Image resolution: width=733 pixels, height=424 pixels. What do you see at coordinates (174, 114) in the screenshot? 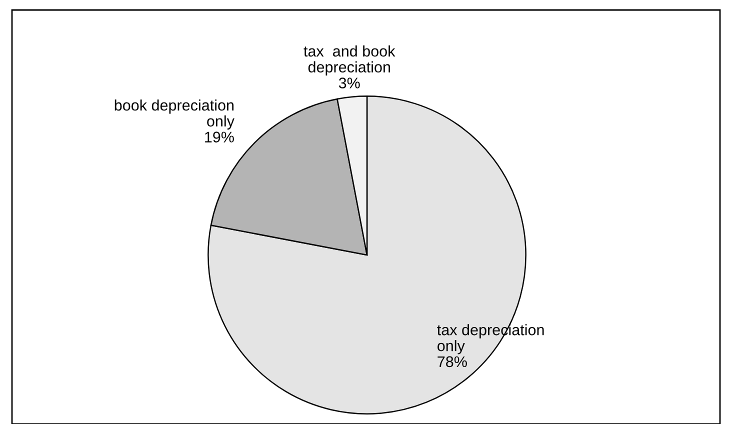
I see `slice-label: book depreciation only` at bounding box center [174, 114].